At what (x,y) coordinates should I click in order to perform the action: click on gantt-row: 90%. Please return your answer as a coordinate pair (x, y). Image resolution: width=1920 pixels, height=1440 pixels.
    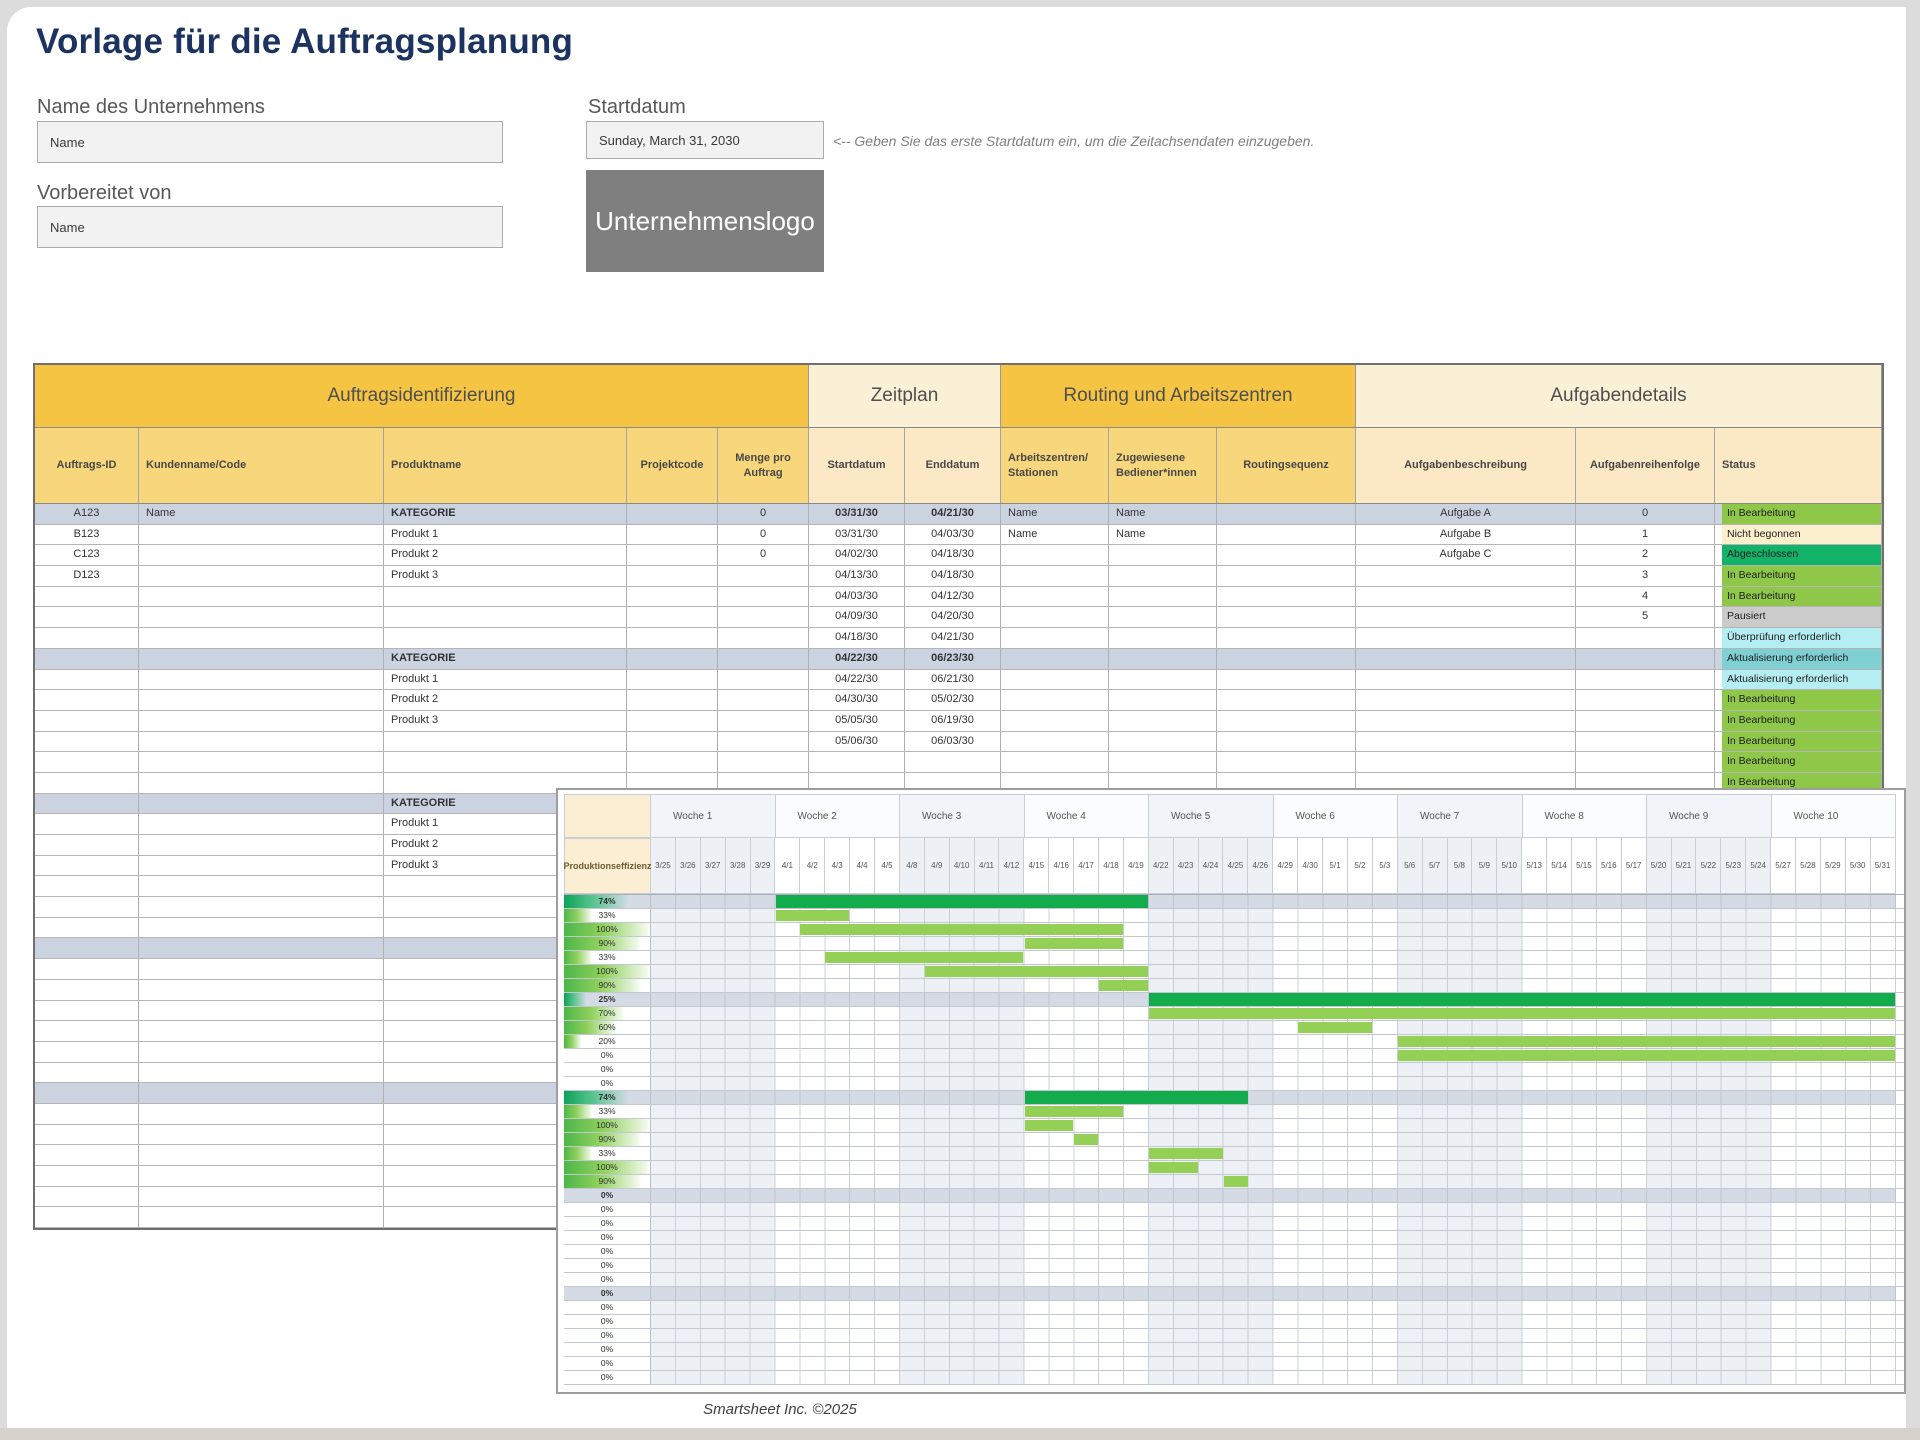
    Looking at the image, I should click on (1234, 986).